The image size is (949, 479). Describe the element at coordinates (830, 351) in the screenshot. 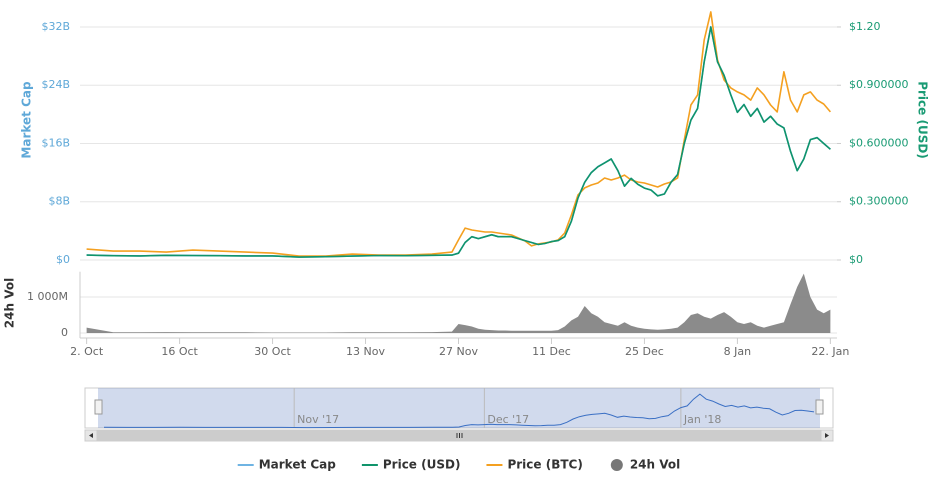

I see `x-tick-label: 22. Jan` at that location.